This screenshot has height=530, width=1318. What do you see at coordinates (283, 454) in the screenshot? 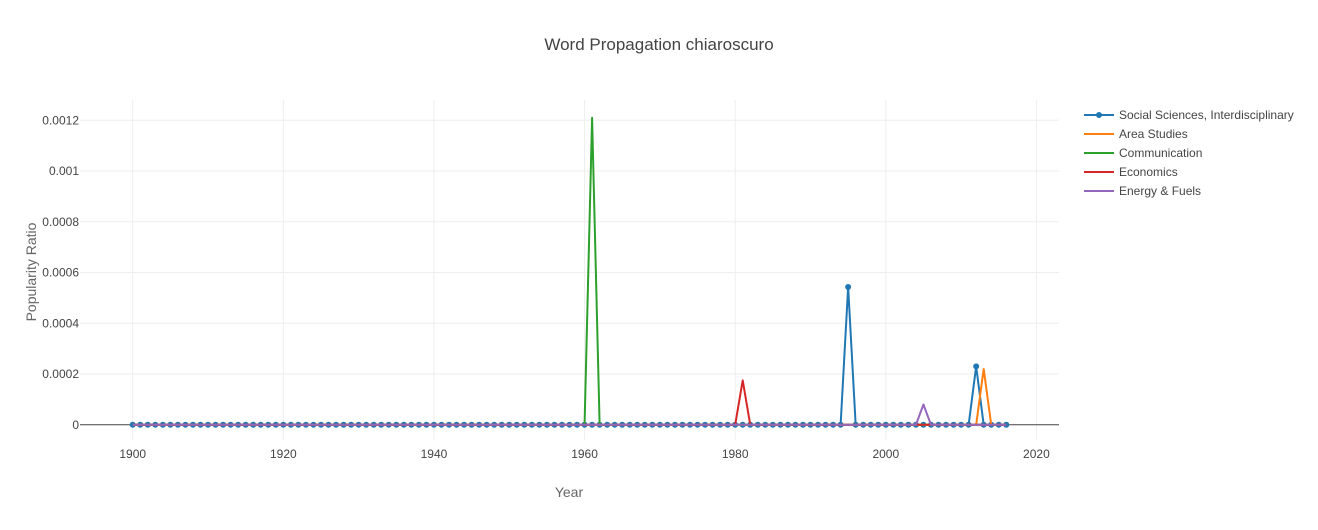
I see `x-tick-label: 1920` at bounding box center [283, 454].